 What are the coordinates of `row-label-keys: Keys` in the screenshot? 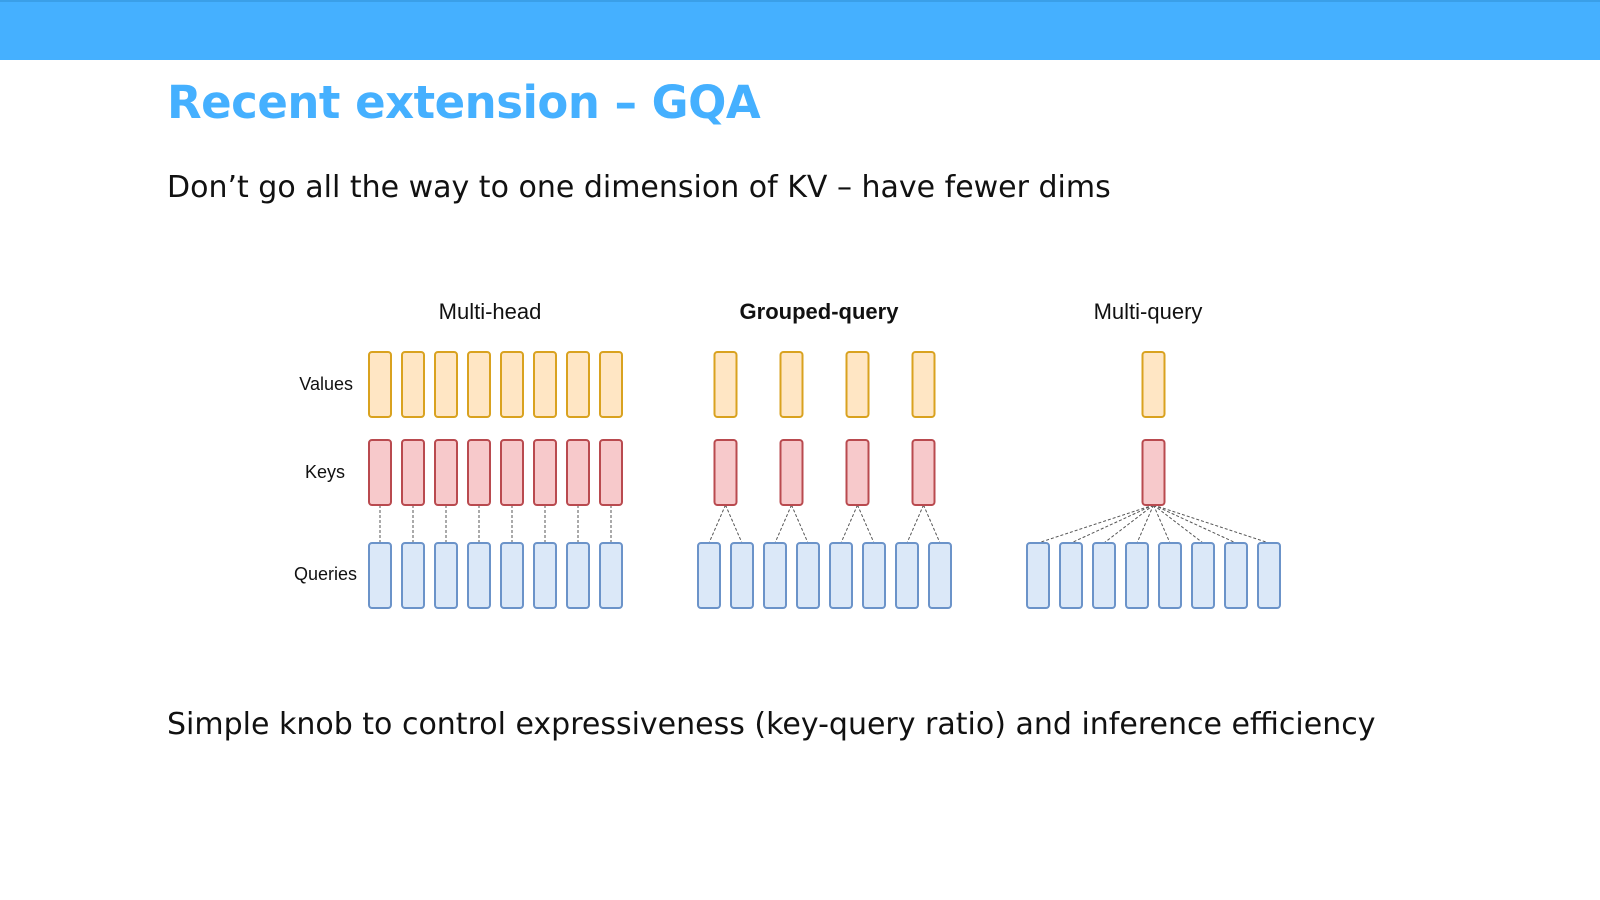 It's located at (325, 472).